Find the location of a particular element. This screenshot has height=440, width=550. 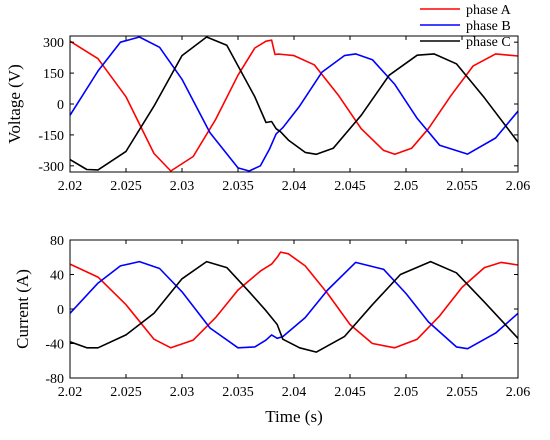

y-tick-label: -40 is located at coordinates (54, 345).